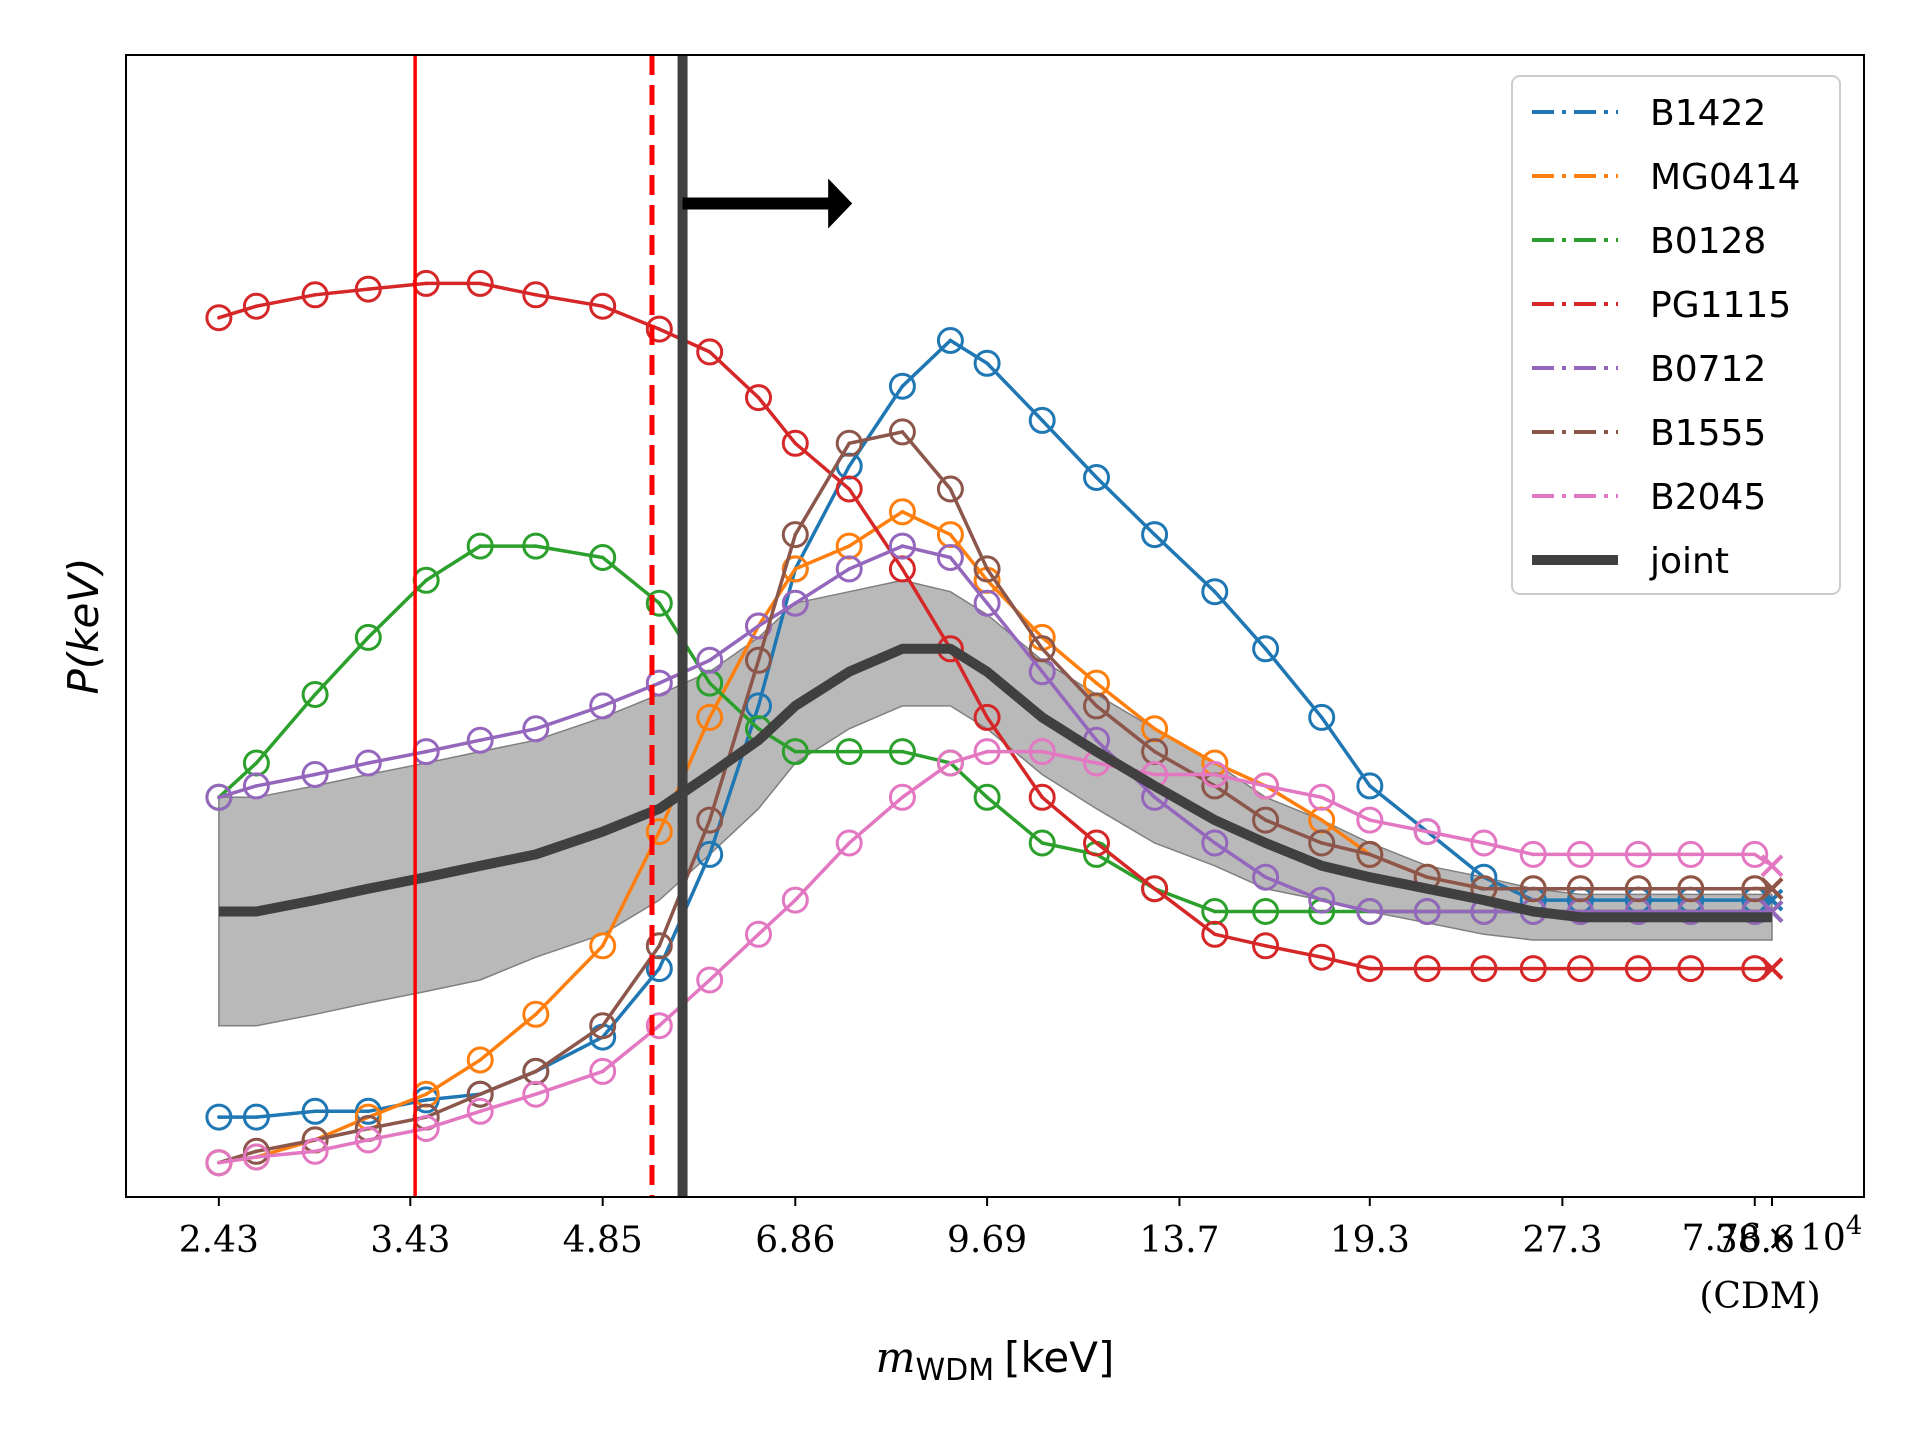 Image resolution: width=1920 pixels, height=1440 pixels. Describe the element at coordinates (1708, 113) in the screenshot. I see `legend-b1422-label: B1422` at that location.